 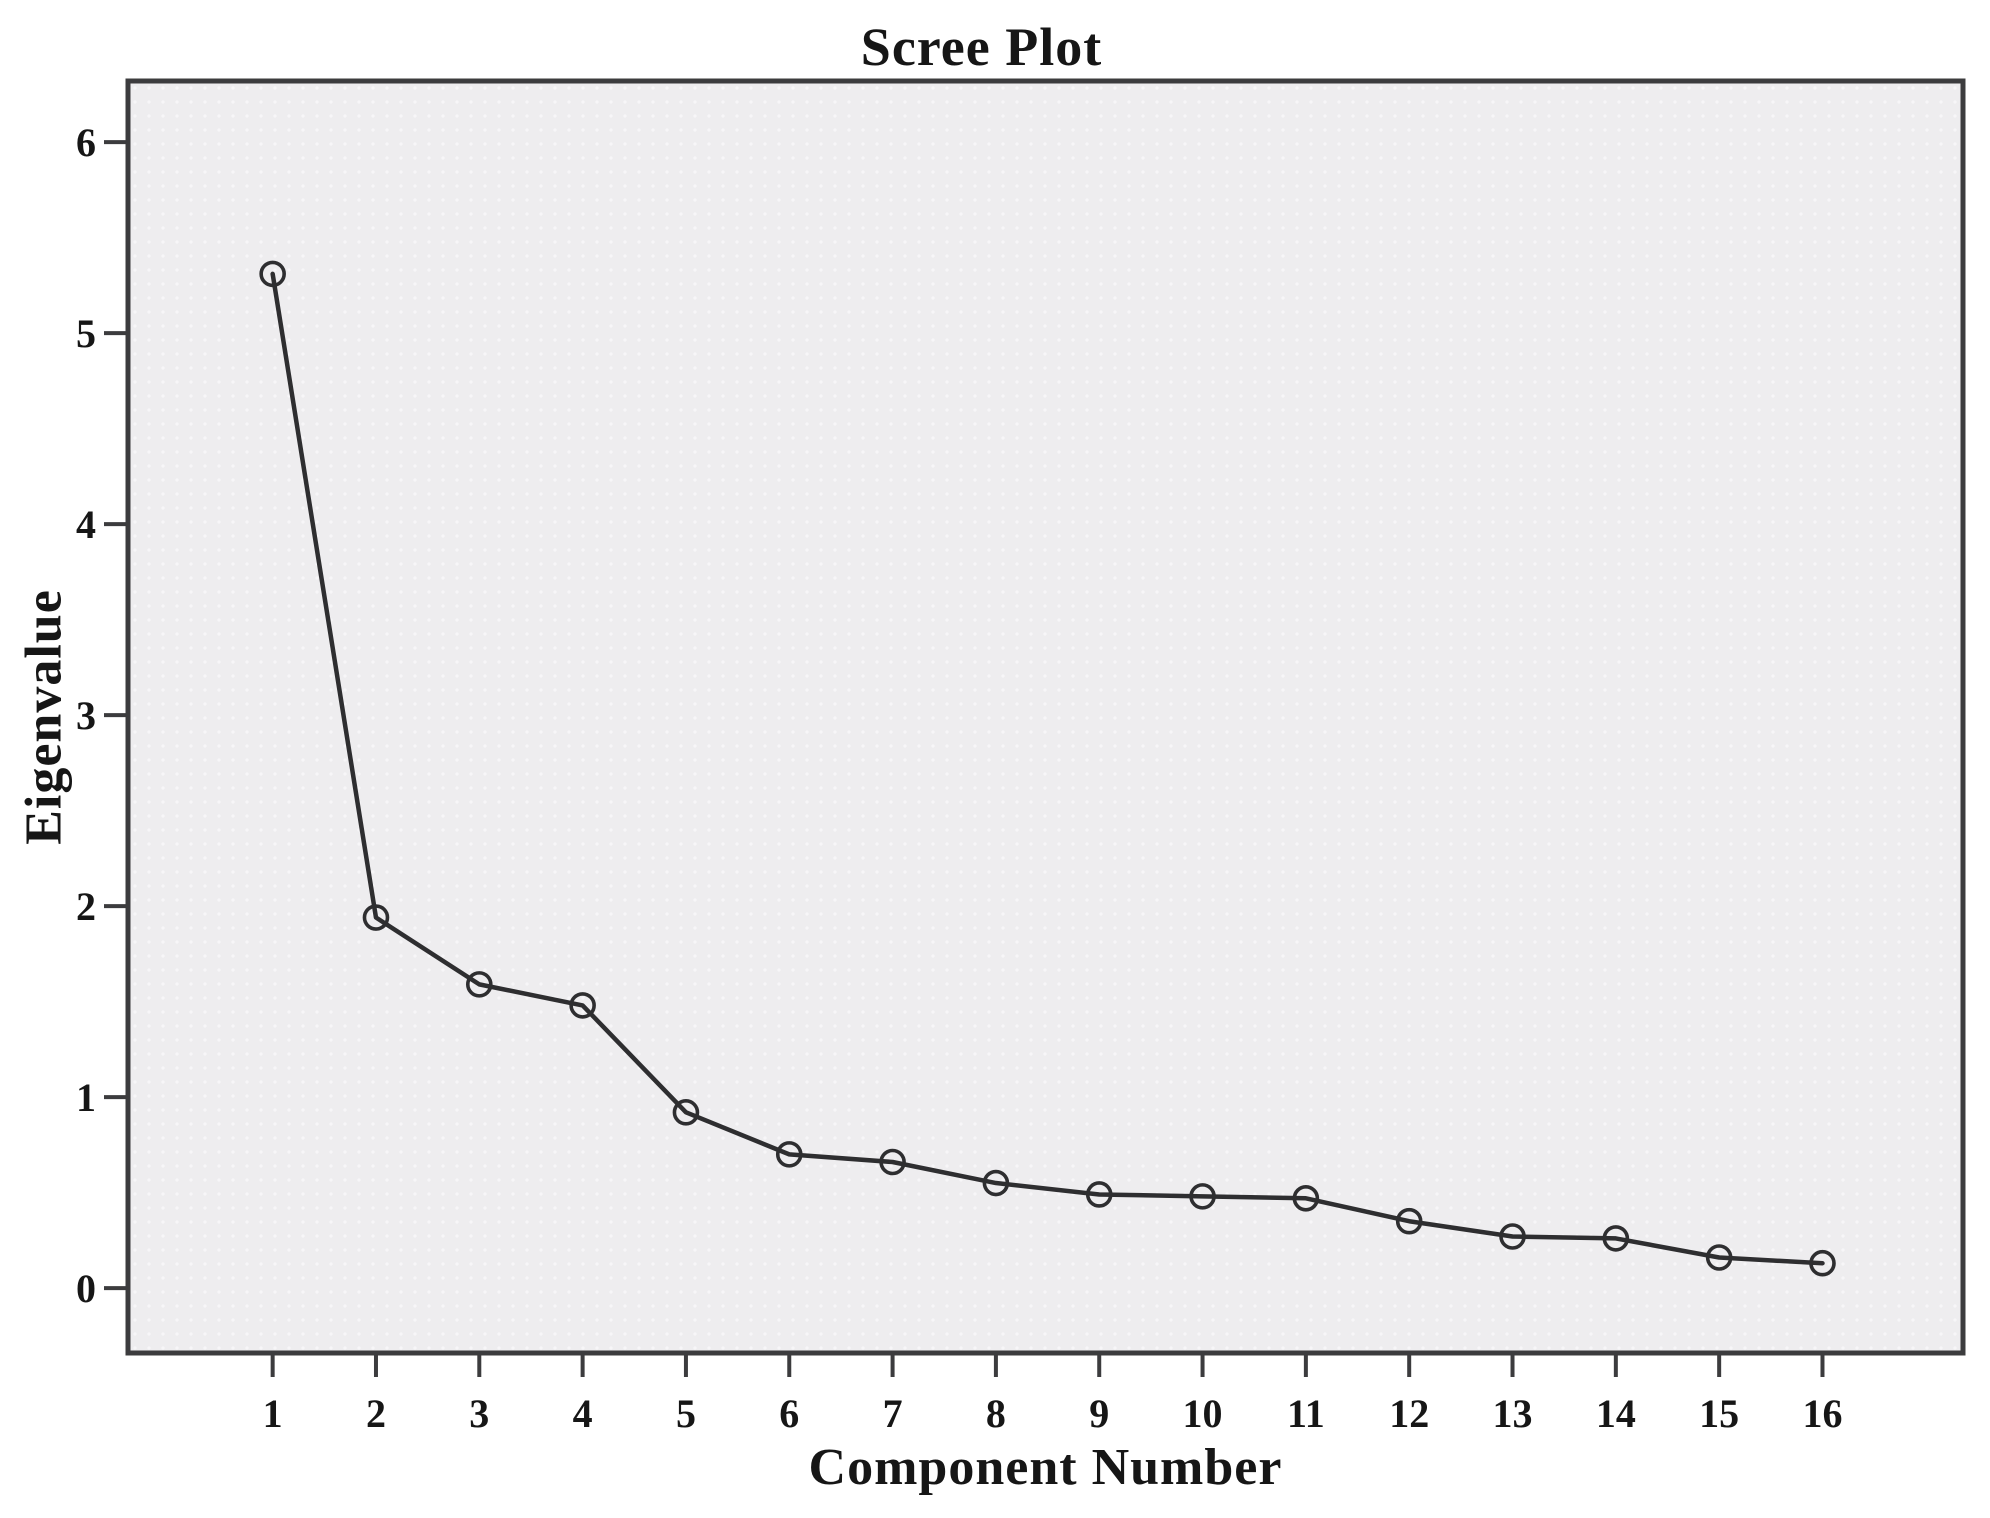 What do you see at coordinates (1616, 1413) in the screenshot?
I see `x-tick-label: 14` at bounding box center [1616, 1413].